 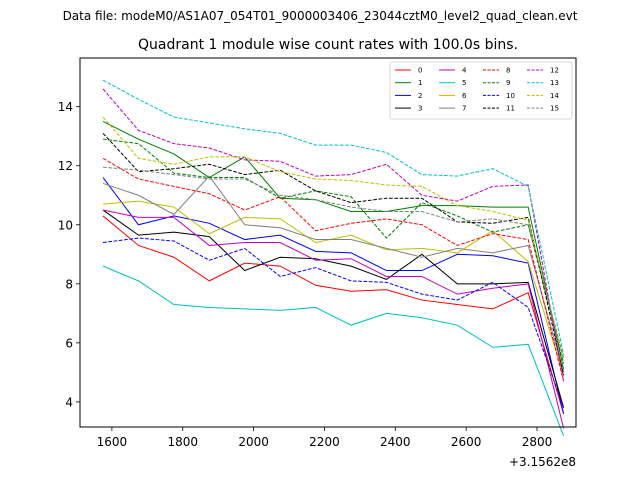 I want to click on legend-label-3: 3, so click(x=420, y=109).